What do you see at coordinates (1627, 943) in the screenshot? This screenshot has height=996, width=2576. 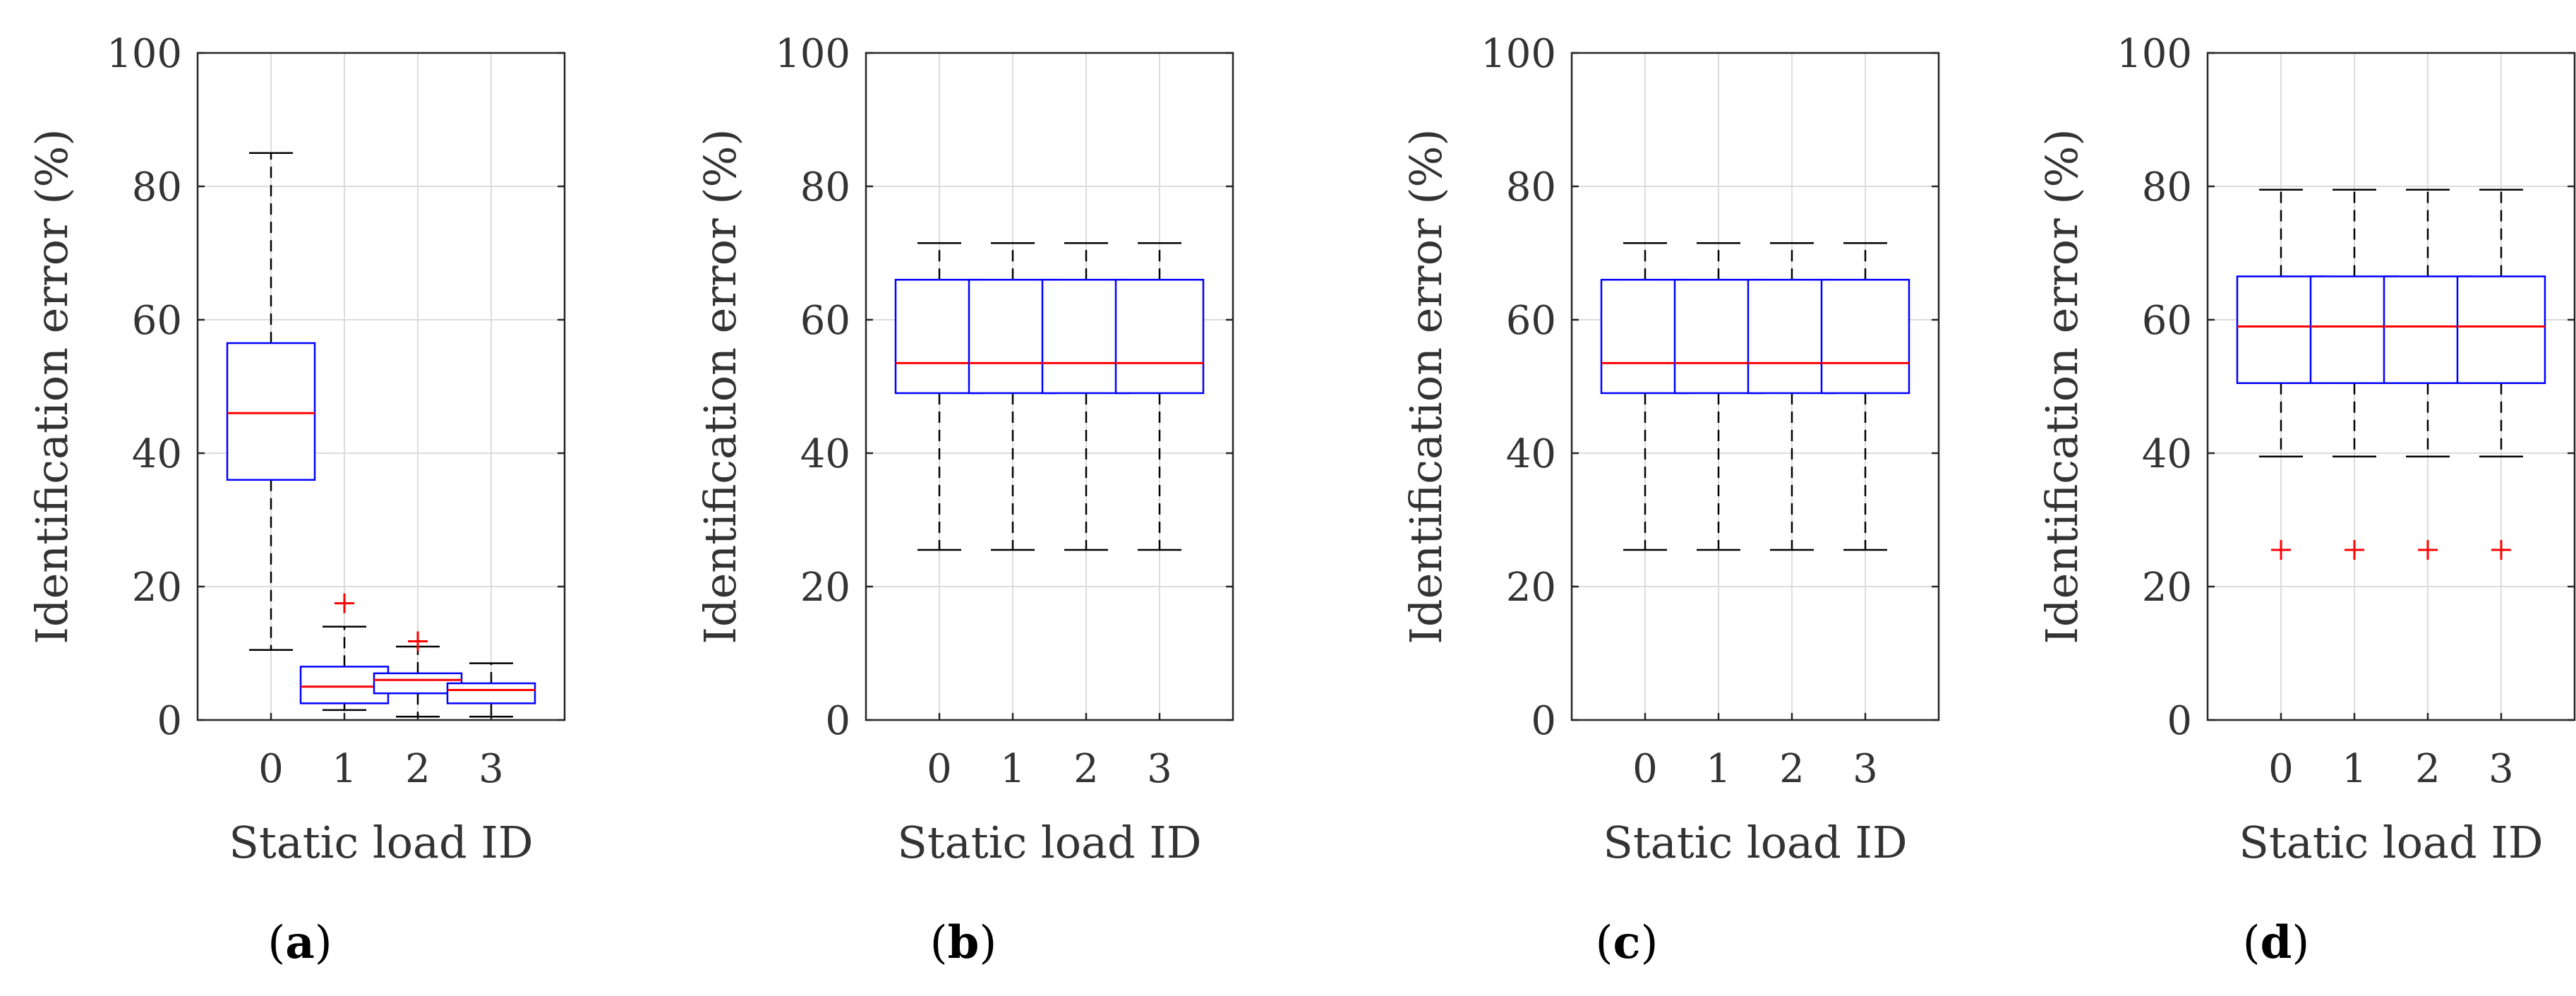 I see `panel-label-c: (c)` at bounding box center [1627, 943].